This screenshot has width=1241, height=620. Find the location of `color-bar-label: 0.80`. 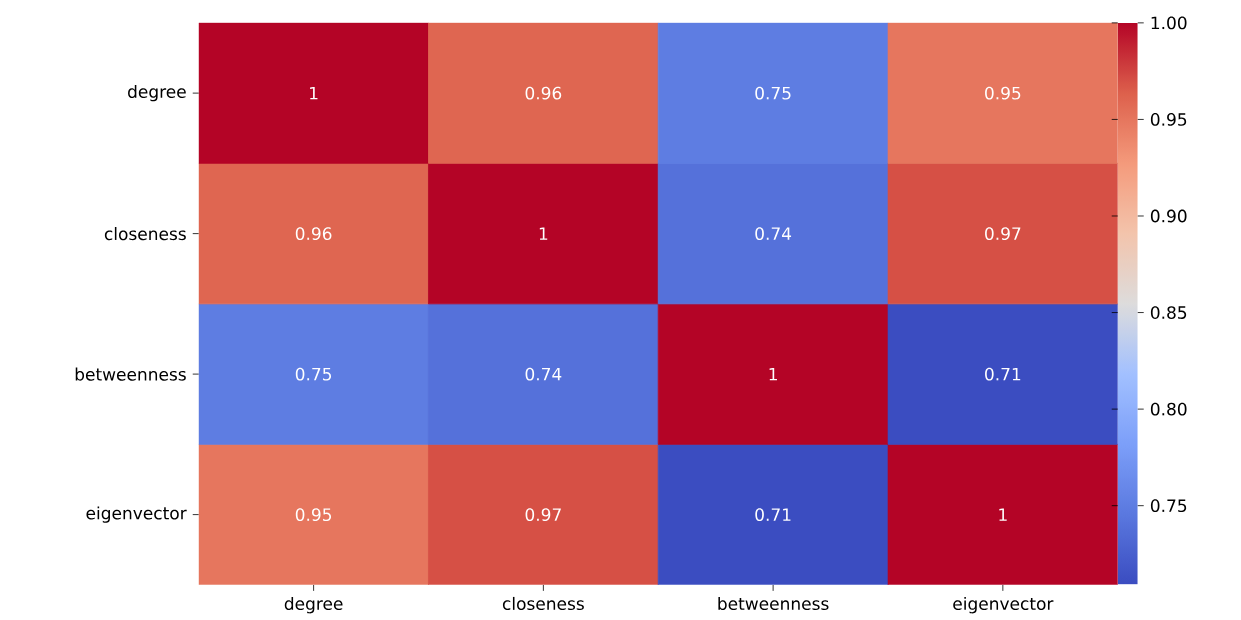

color-bar-label: 0.80 is located at coordinates (1168, 409).